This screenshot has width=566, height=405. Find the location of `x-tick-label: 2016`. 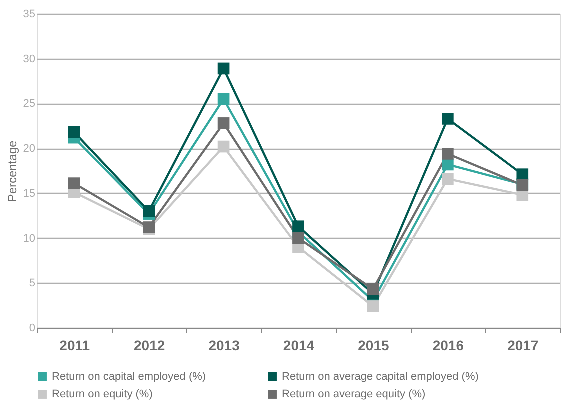

x-tick-label: 2016 is located at coordinates (448, 346).